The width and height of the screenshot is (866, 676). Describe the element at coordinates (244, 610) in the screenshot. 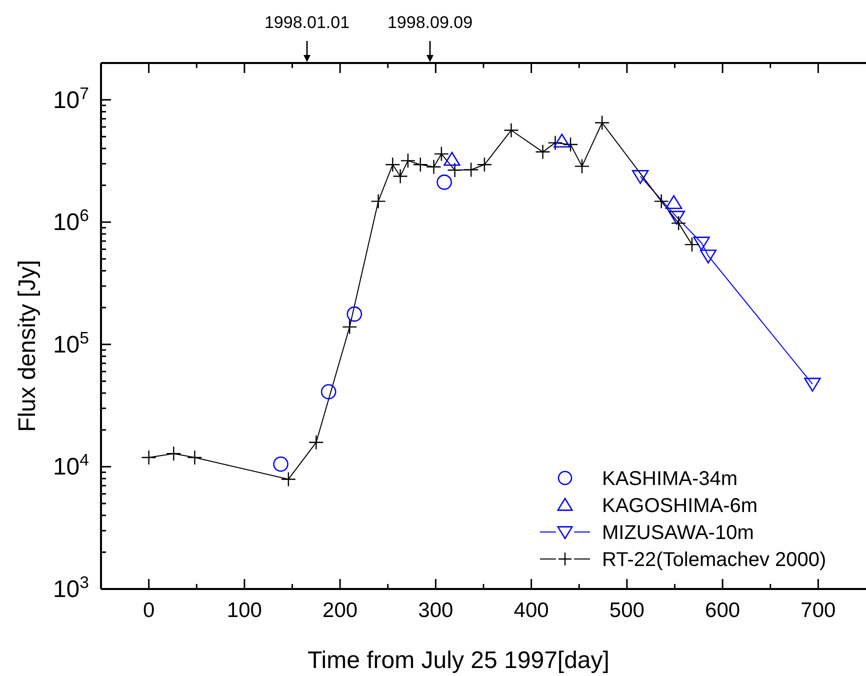

I see `x-tick-label: 100` at that location.